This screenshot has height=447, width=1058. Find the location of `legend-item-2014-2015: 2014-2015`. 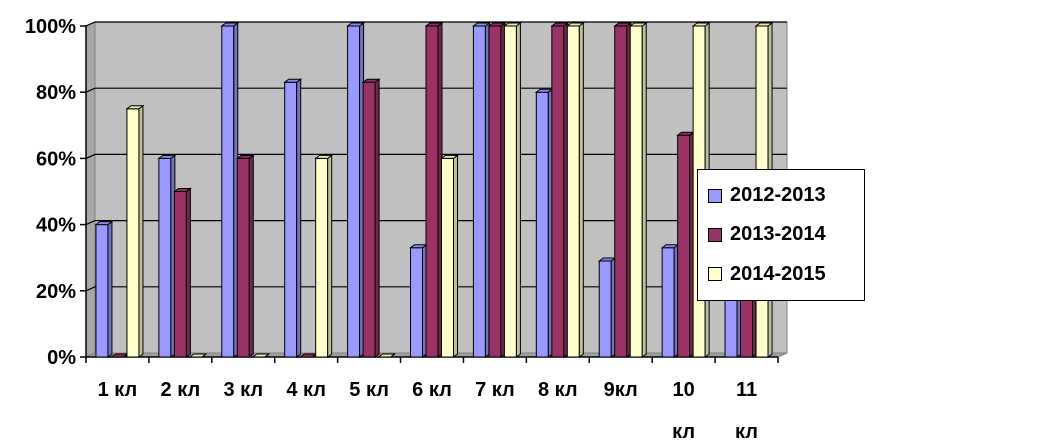

legend-item-2014-2015: 2014-2015 is located at coordinates (786, 274).